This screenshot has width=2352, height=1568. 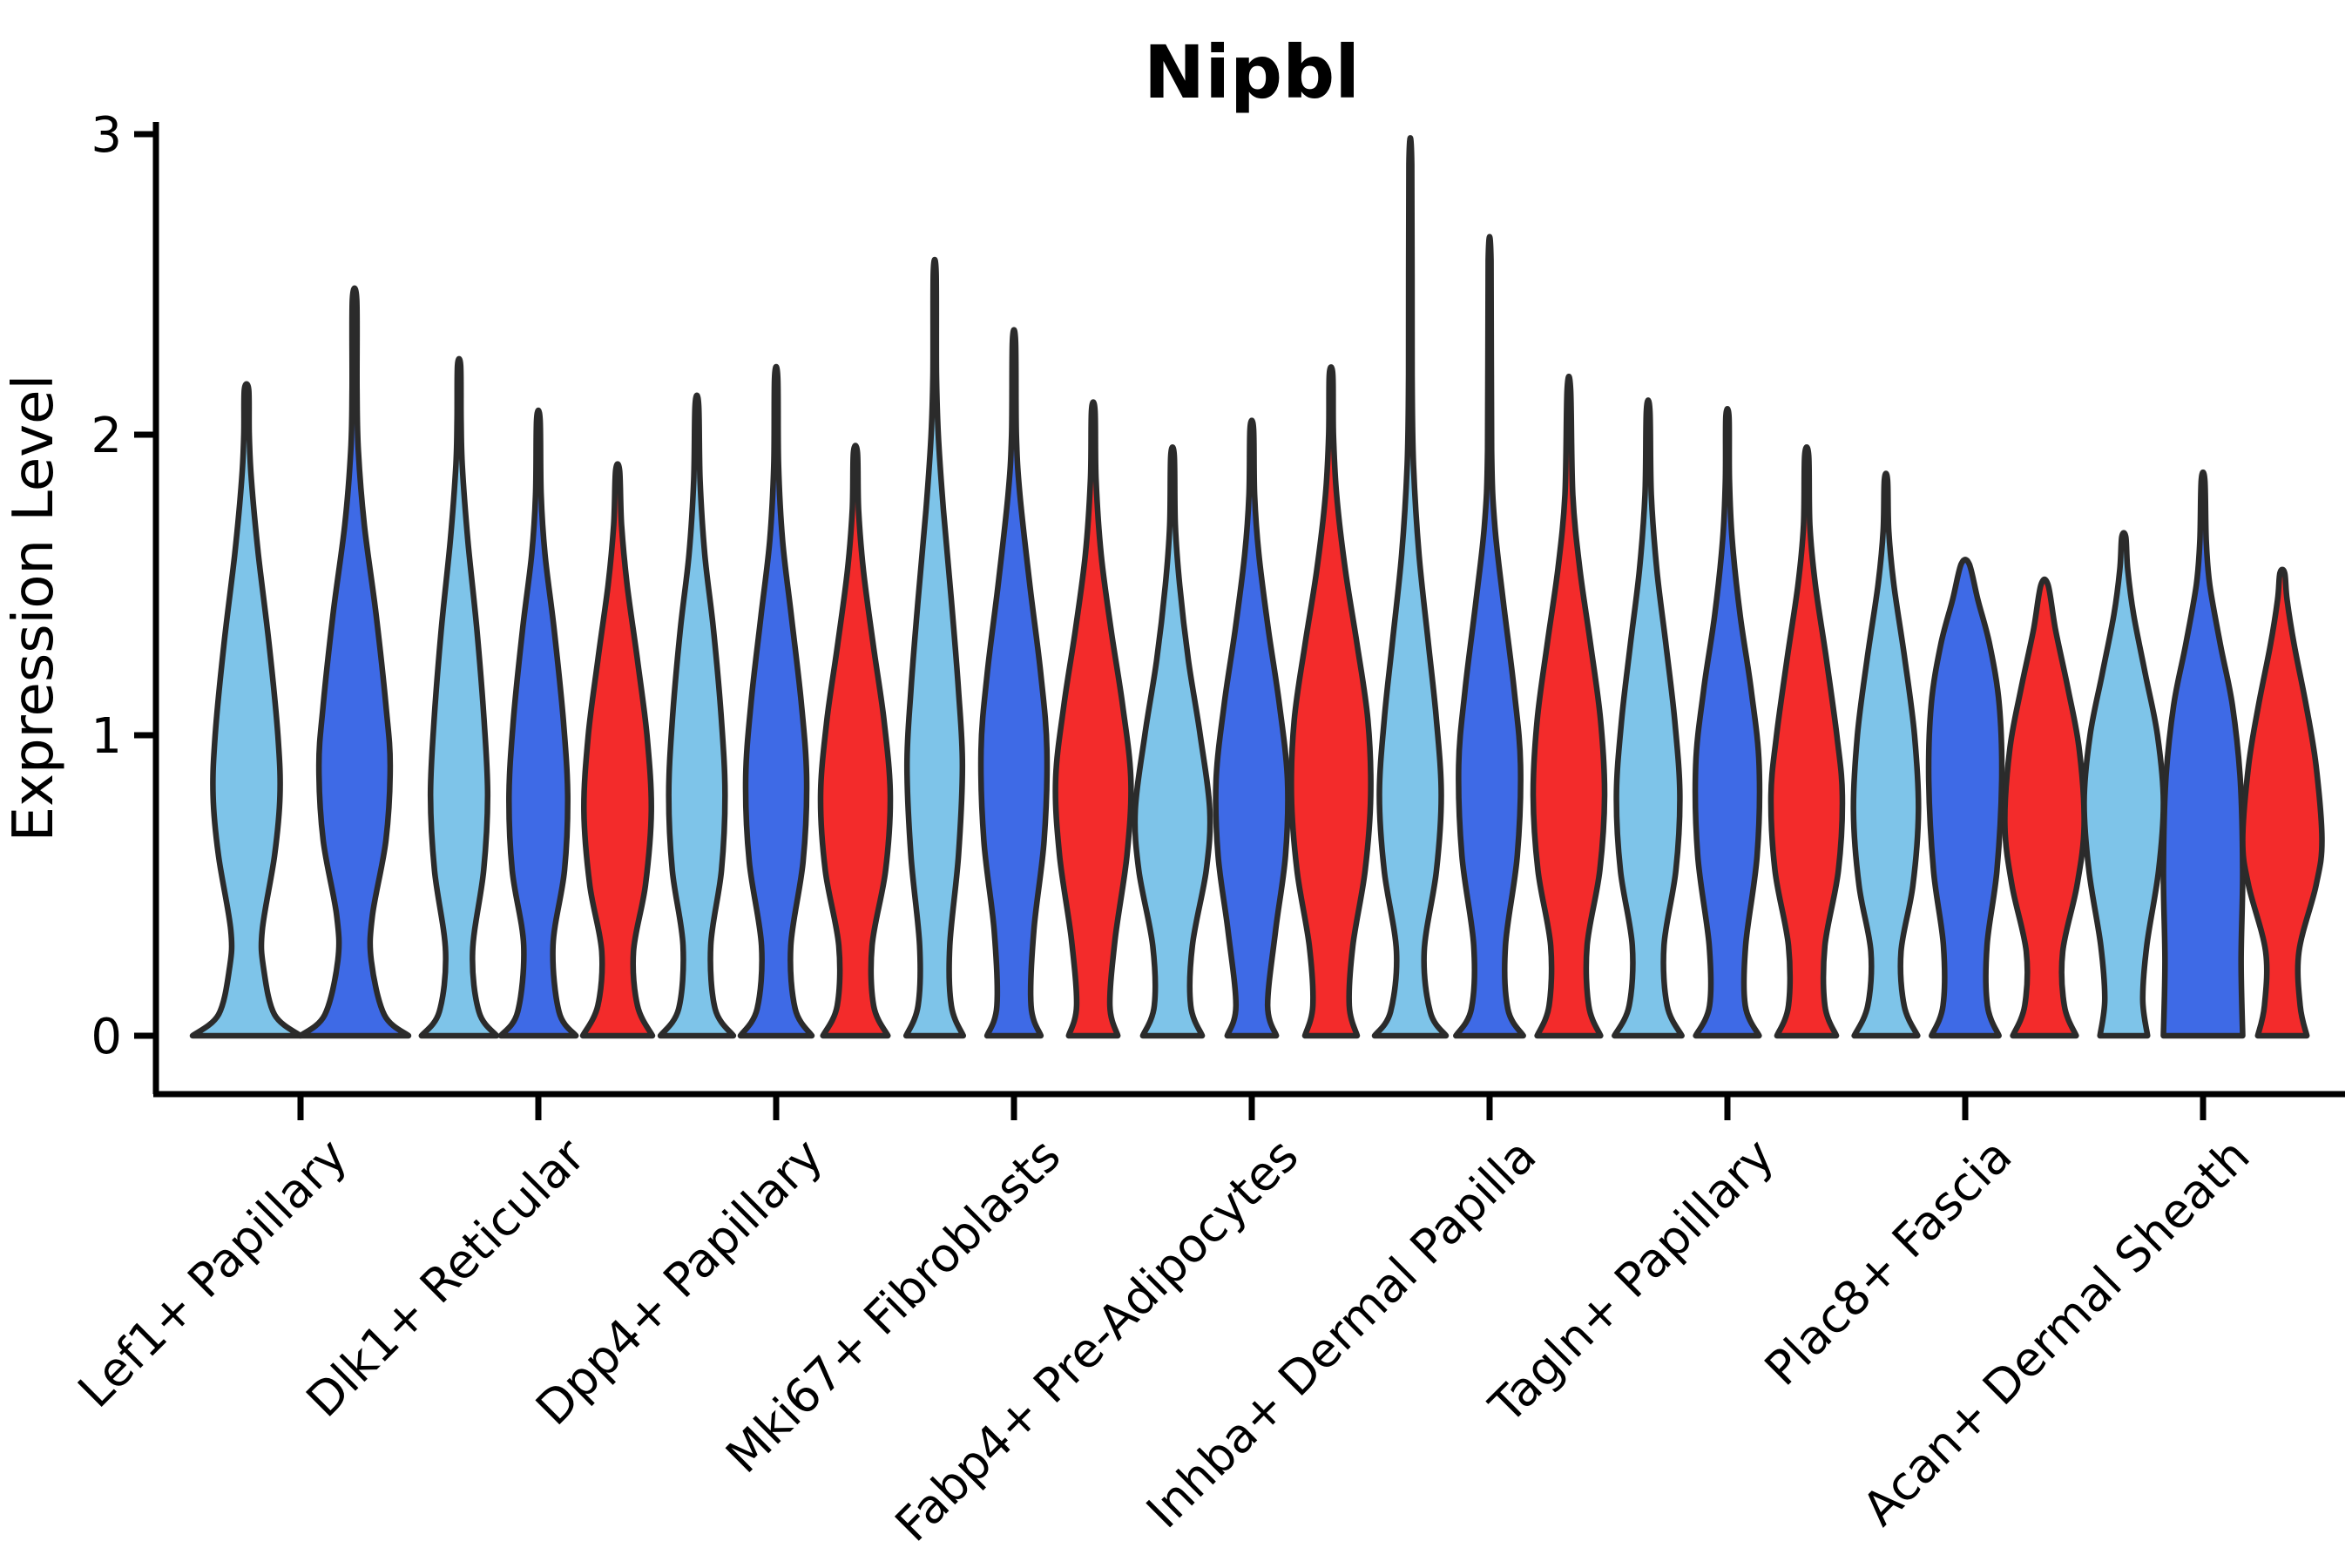 I want to click on violin-fabp4-red, so click(x=1331, y=702).